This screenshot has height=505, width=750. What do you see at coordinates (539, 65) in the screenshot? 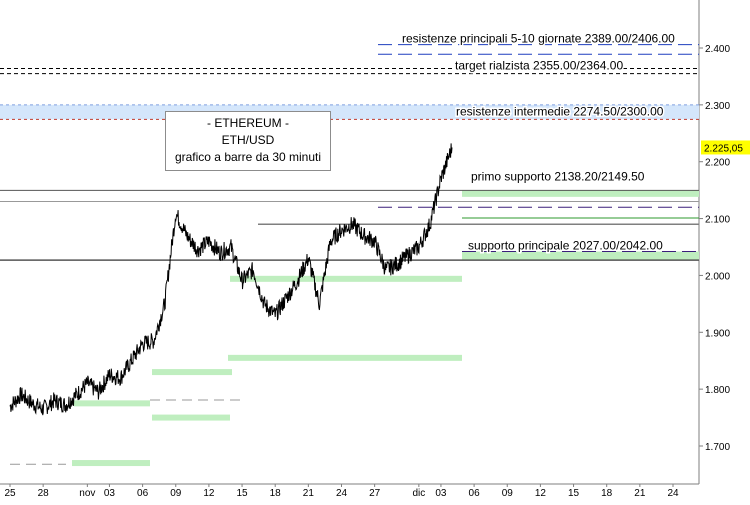
I see `level-label-target: target rialzista 2355.00/2364.00` at bounding box center [539, 65].